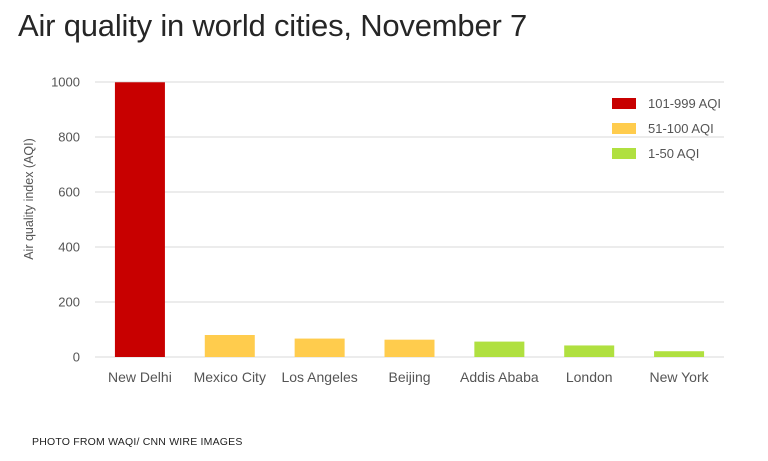  I want to click on x-tick-label: New Delhi, so click(140, 377).